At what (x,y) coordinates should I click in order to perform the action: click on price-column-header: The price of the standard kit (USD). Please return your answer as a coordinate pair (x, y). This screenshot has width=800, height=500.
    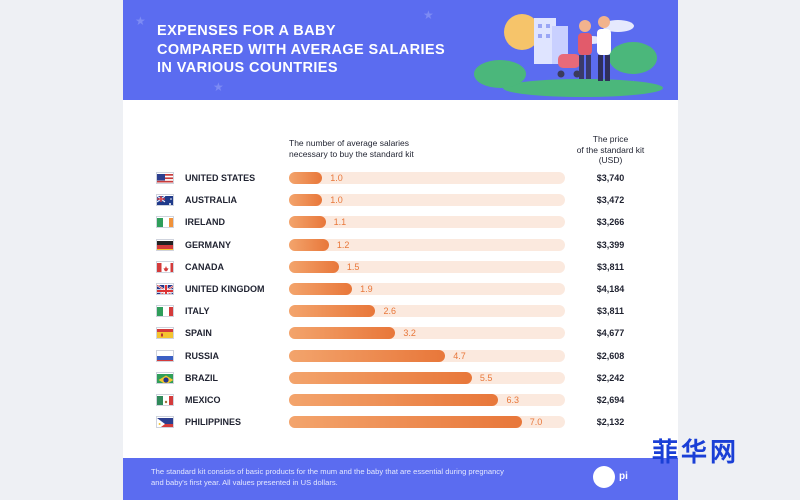
    Looking at the image, I should click on (610, 150).